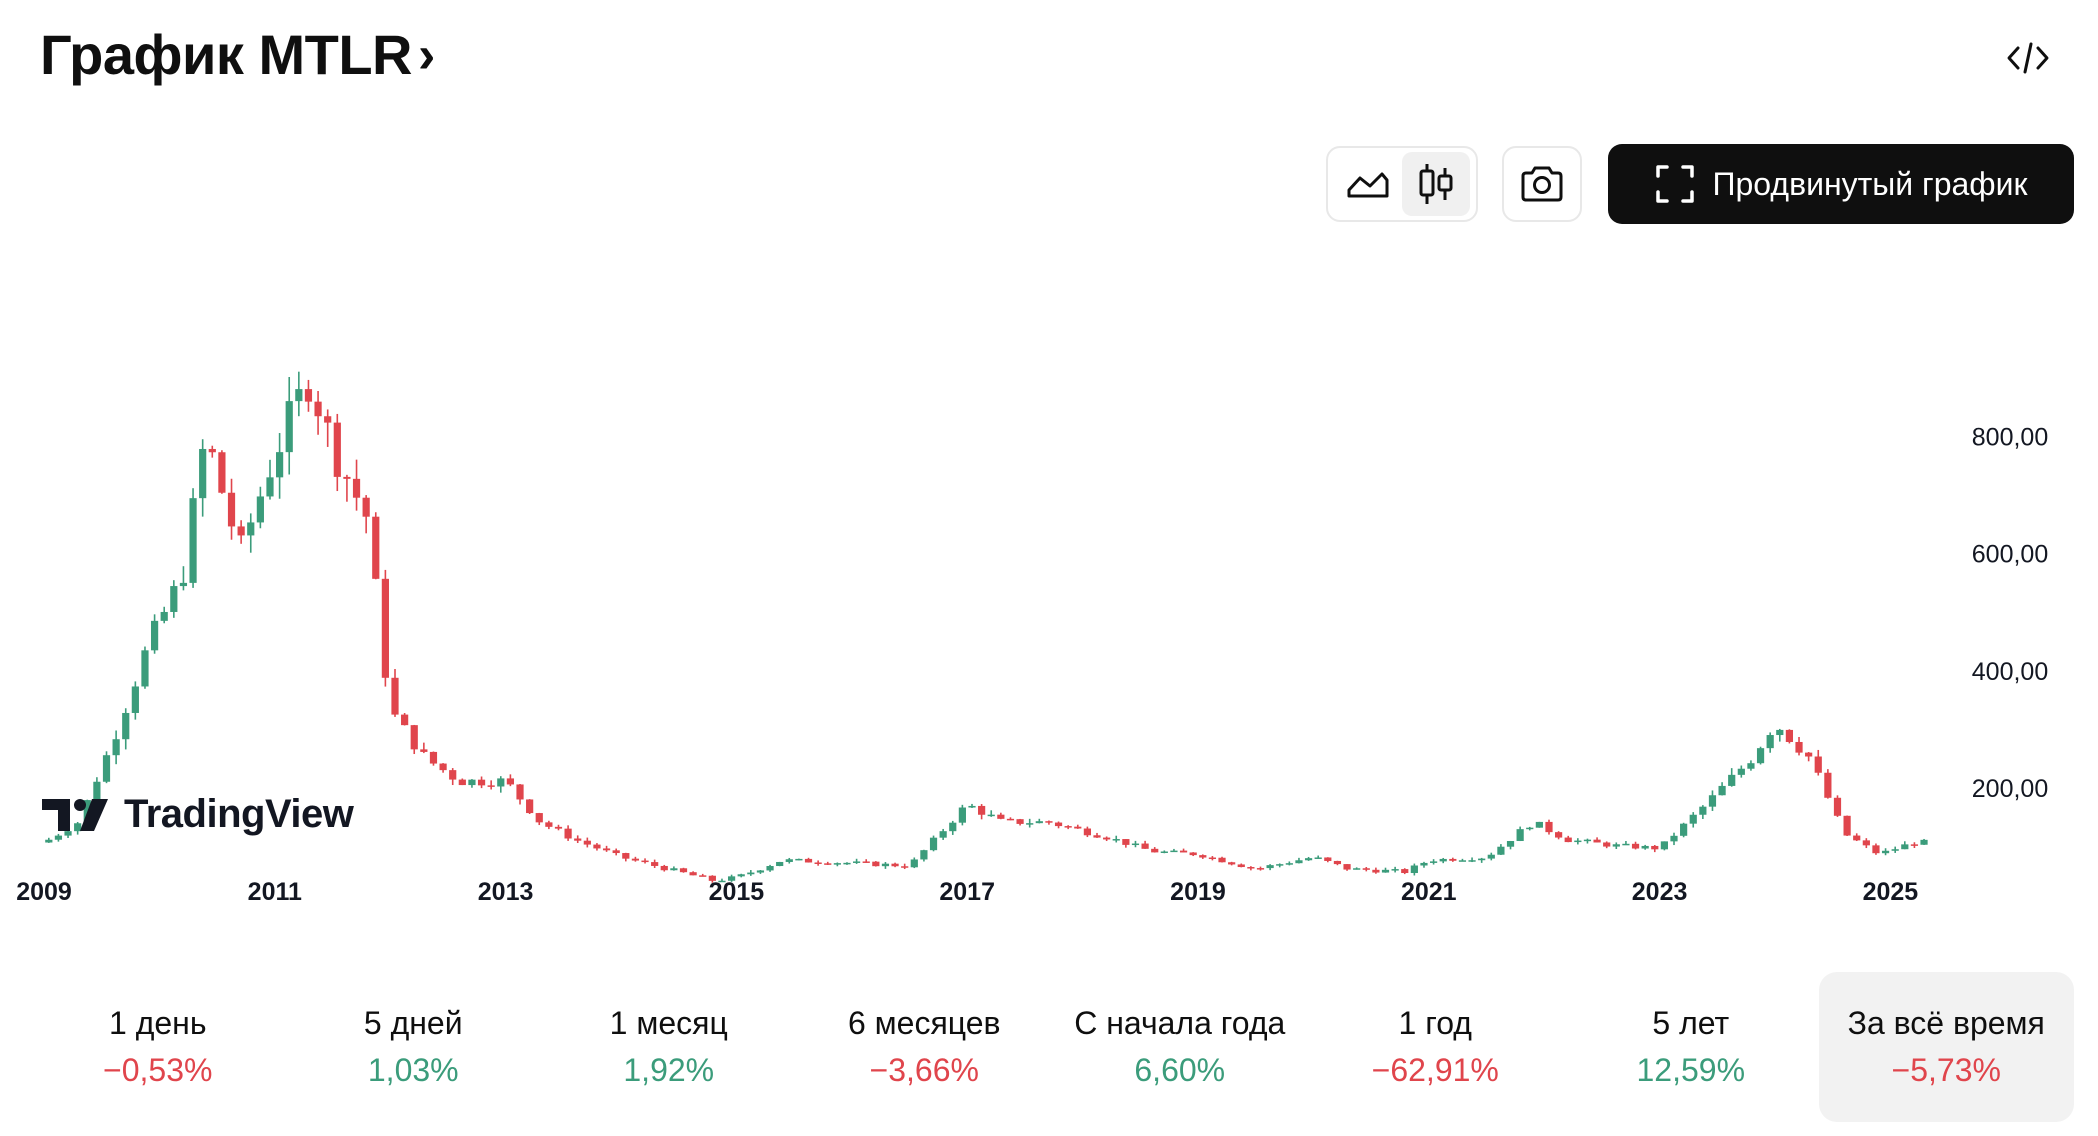 This screenshot has width=2098, height=1136. I want to click on period-label: С начала года, so click(1180, 1023).